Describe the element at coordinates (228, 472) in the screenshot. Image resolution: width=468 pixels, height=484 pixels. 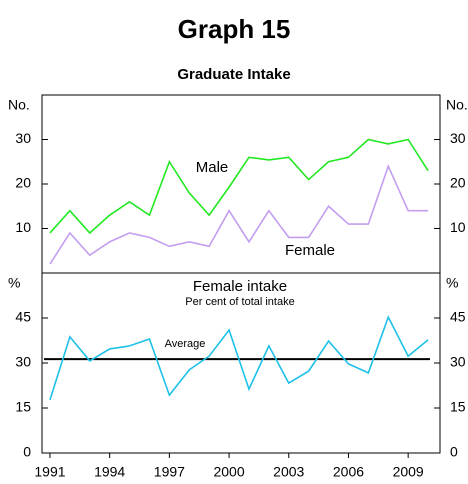
I see `x-tick-label: 2000` at that location.